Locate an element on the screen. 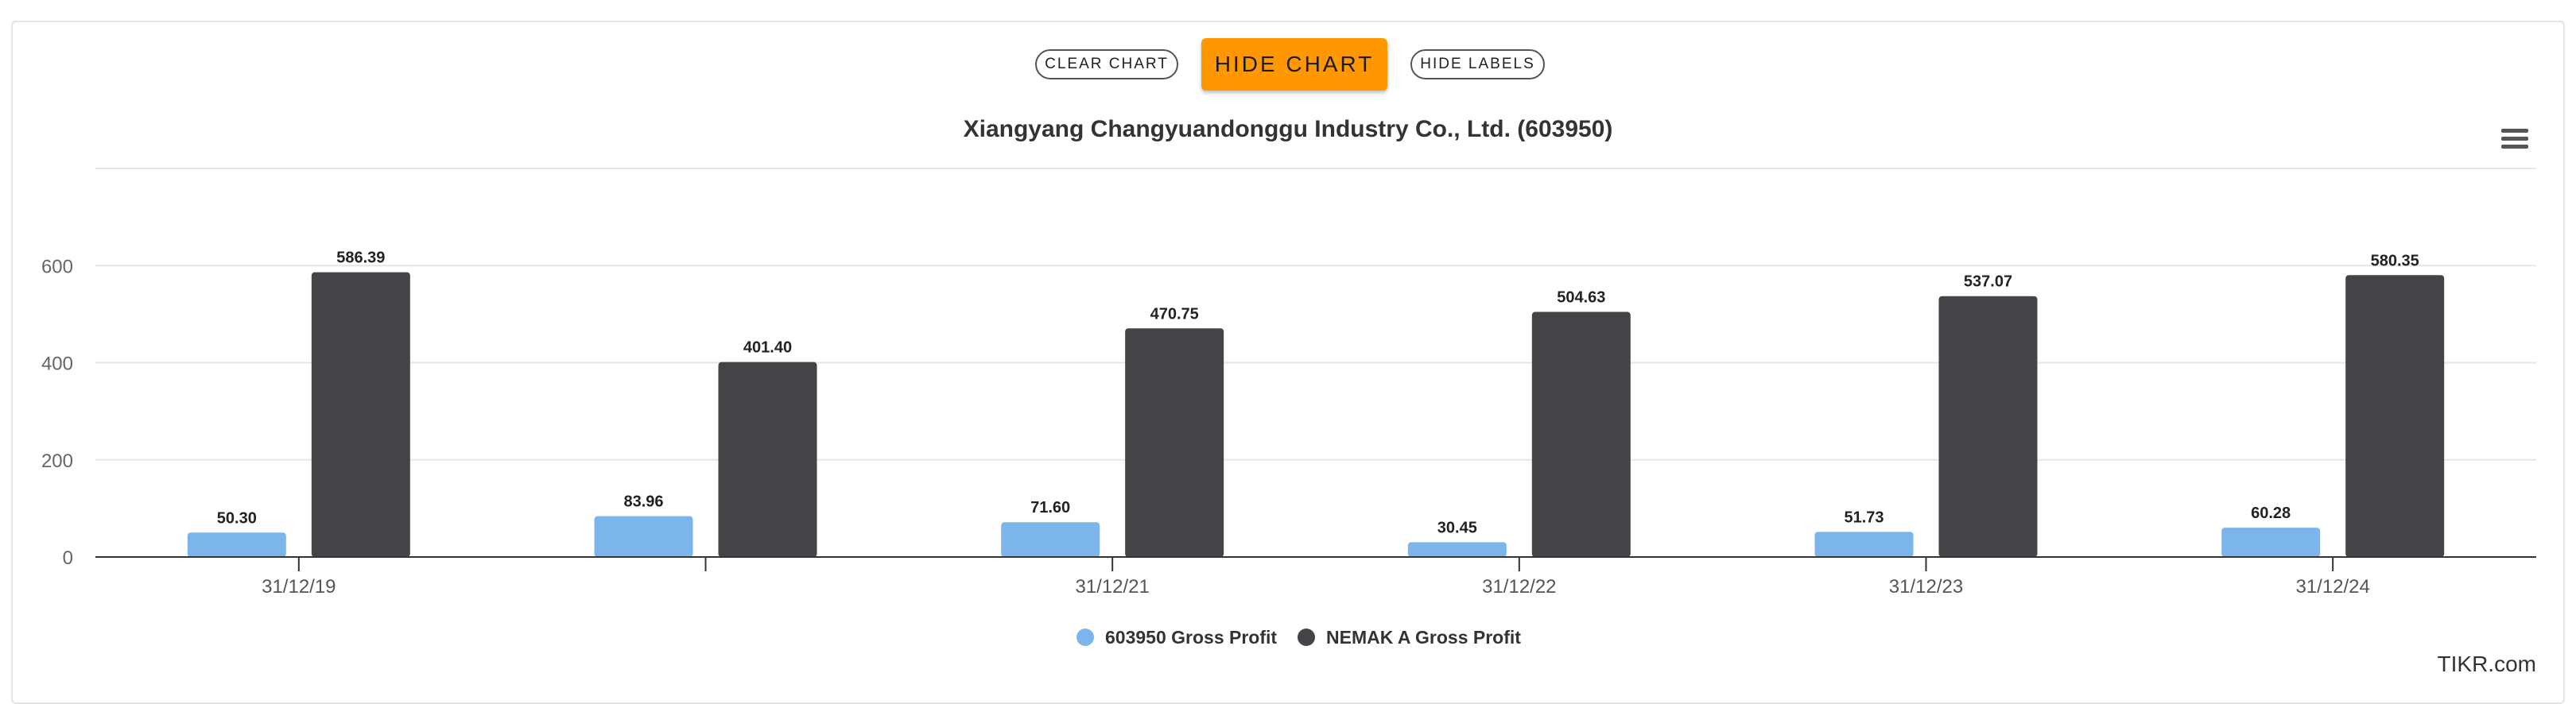 The height and width of the screenshot is (704, 2576). y-tick-label: 400 is located at coordinates (57, 364).